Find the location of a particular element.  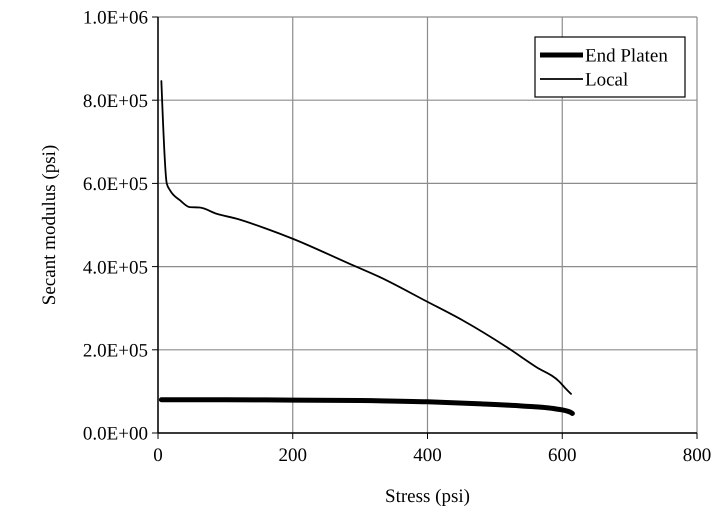

x-tick-label: 200 is located at coordinates (292, 455).